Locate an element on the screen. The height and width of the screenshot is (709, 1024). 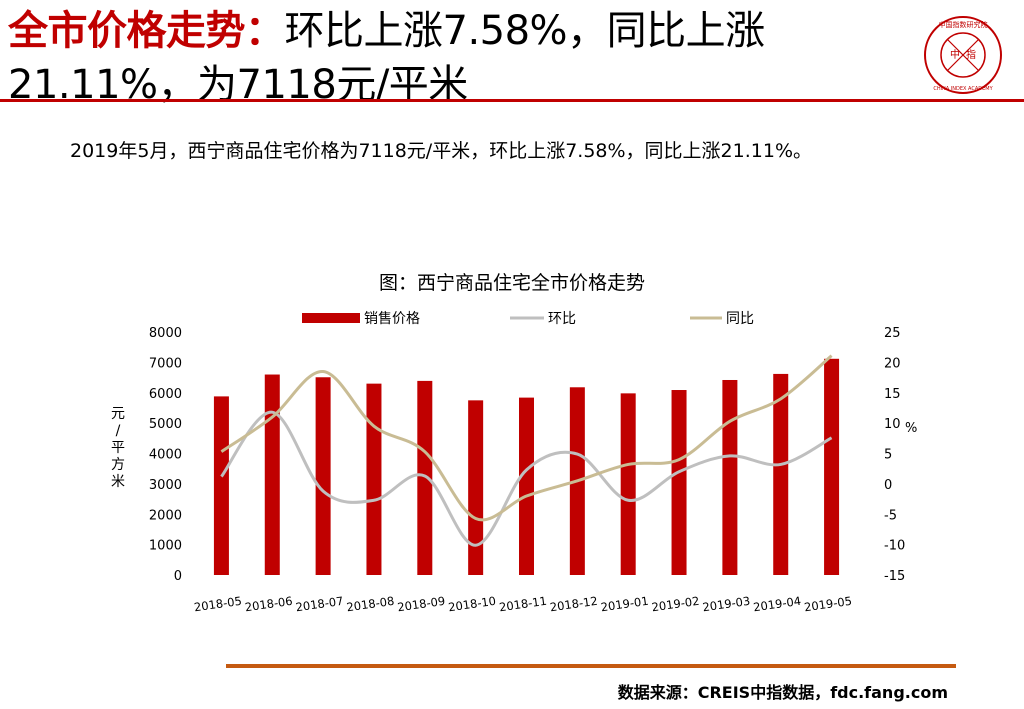
y-left-tick-label: 6000 is located at coordinates (165, 394).